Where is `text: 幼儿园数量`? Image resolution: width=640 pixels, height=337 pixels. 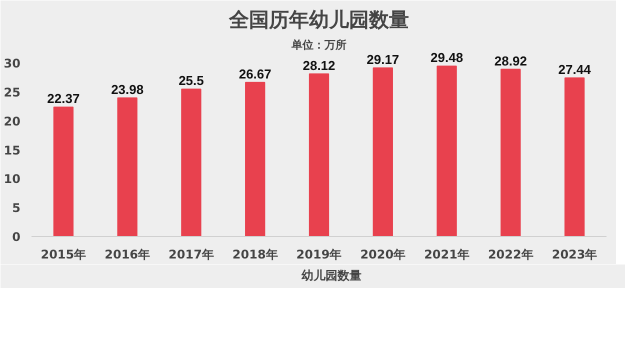
text: 幼儿园数量 is located at coordinates (332, 276).